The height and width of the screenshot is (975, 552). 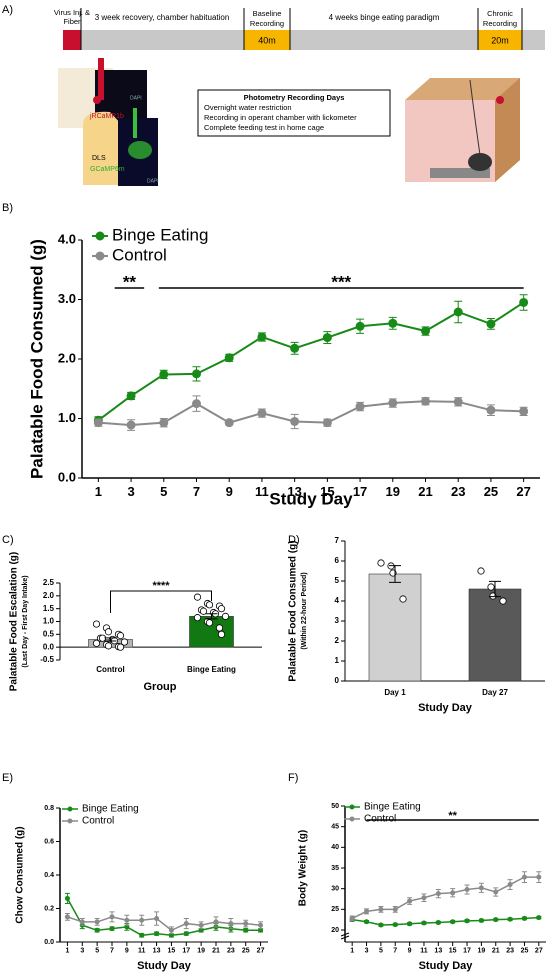 I want to click on x-tick-label: Binge Eating, so click(x=211, y=669).